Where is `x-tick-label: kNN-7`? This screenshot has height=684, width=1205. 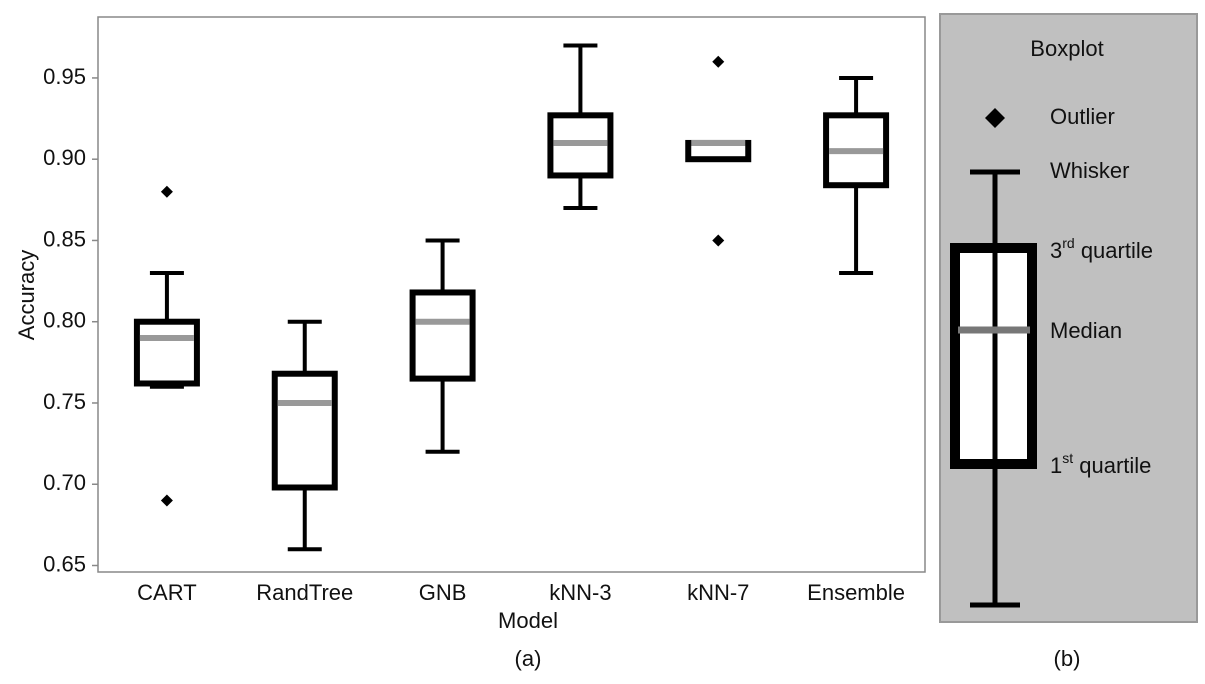
x-tick-label: kNN-7 is located at coordinates (718, 592).